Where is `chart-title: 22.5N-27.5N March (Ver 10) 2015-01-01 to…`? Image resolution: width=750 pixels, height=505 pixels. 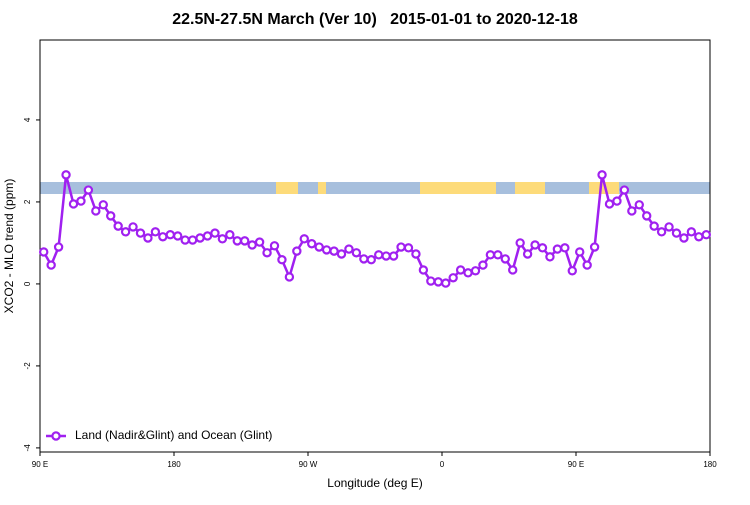
chart-title: 22.5N-27.5N March (Ver 10) 2015-01-01 to… is located at coordinates (375, 19).